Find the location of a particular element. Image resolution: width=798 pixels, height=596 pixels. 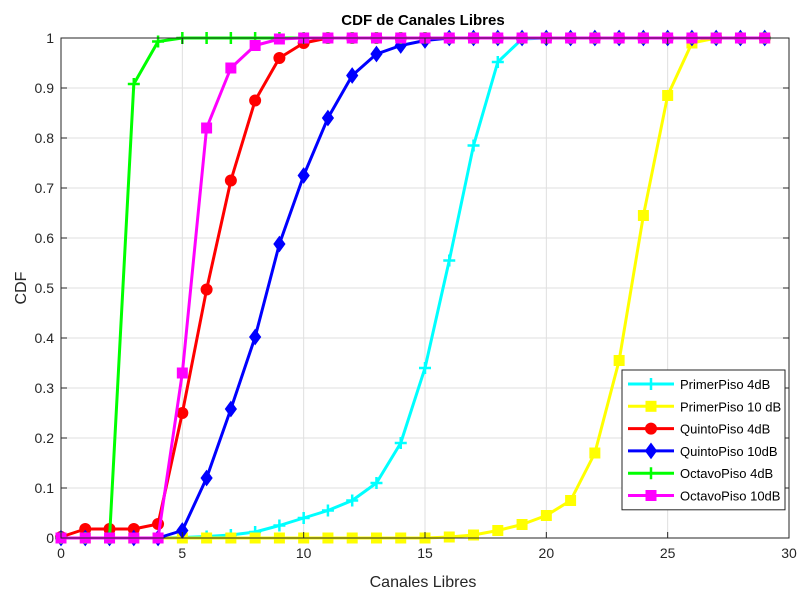

legend-entry: PrimerPiso 10 dB is located at coordinates (704, 406).